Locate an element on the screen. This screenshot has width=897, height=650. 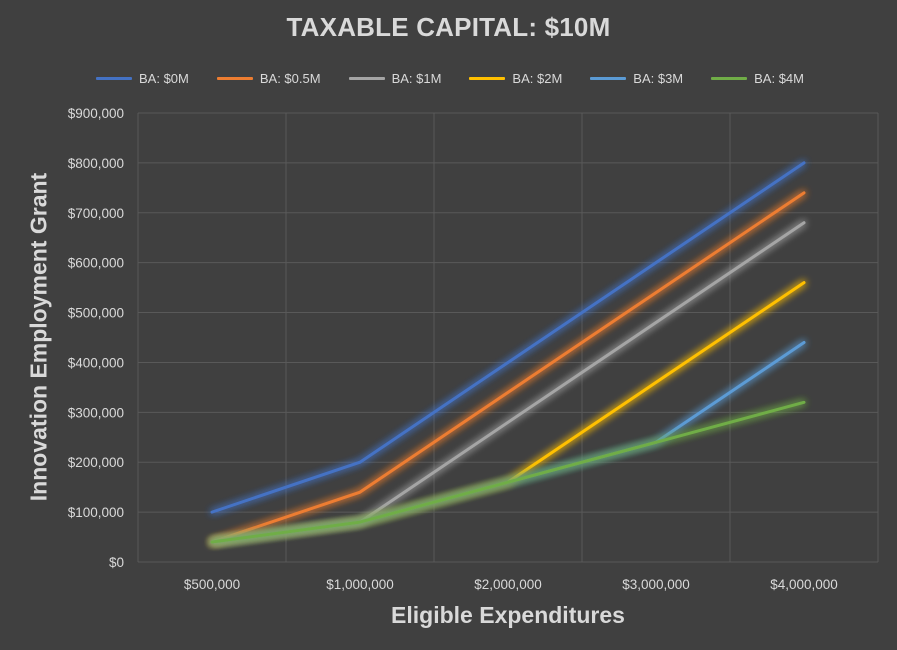
y-tick-label: $800,000 is located at coordinates (96, 163).